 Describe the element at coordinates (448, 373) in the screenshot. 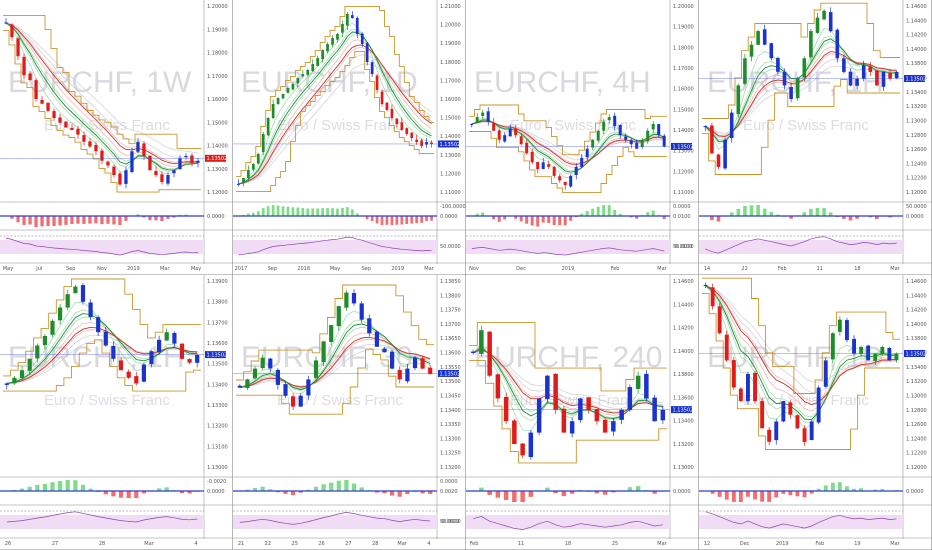

I see `price-tag-bg` at that location.